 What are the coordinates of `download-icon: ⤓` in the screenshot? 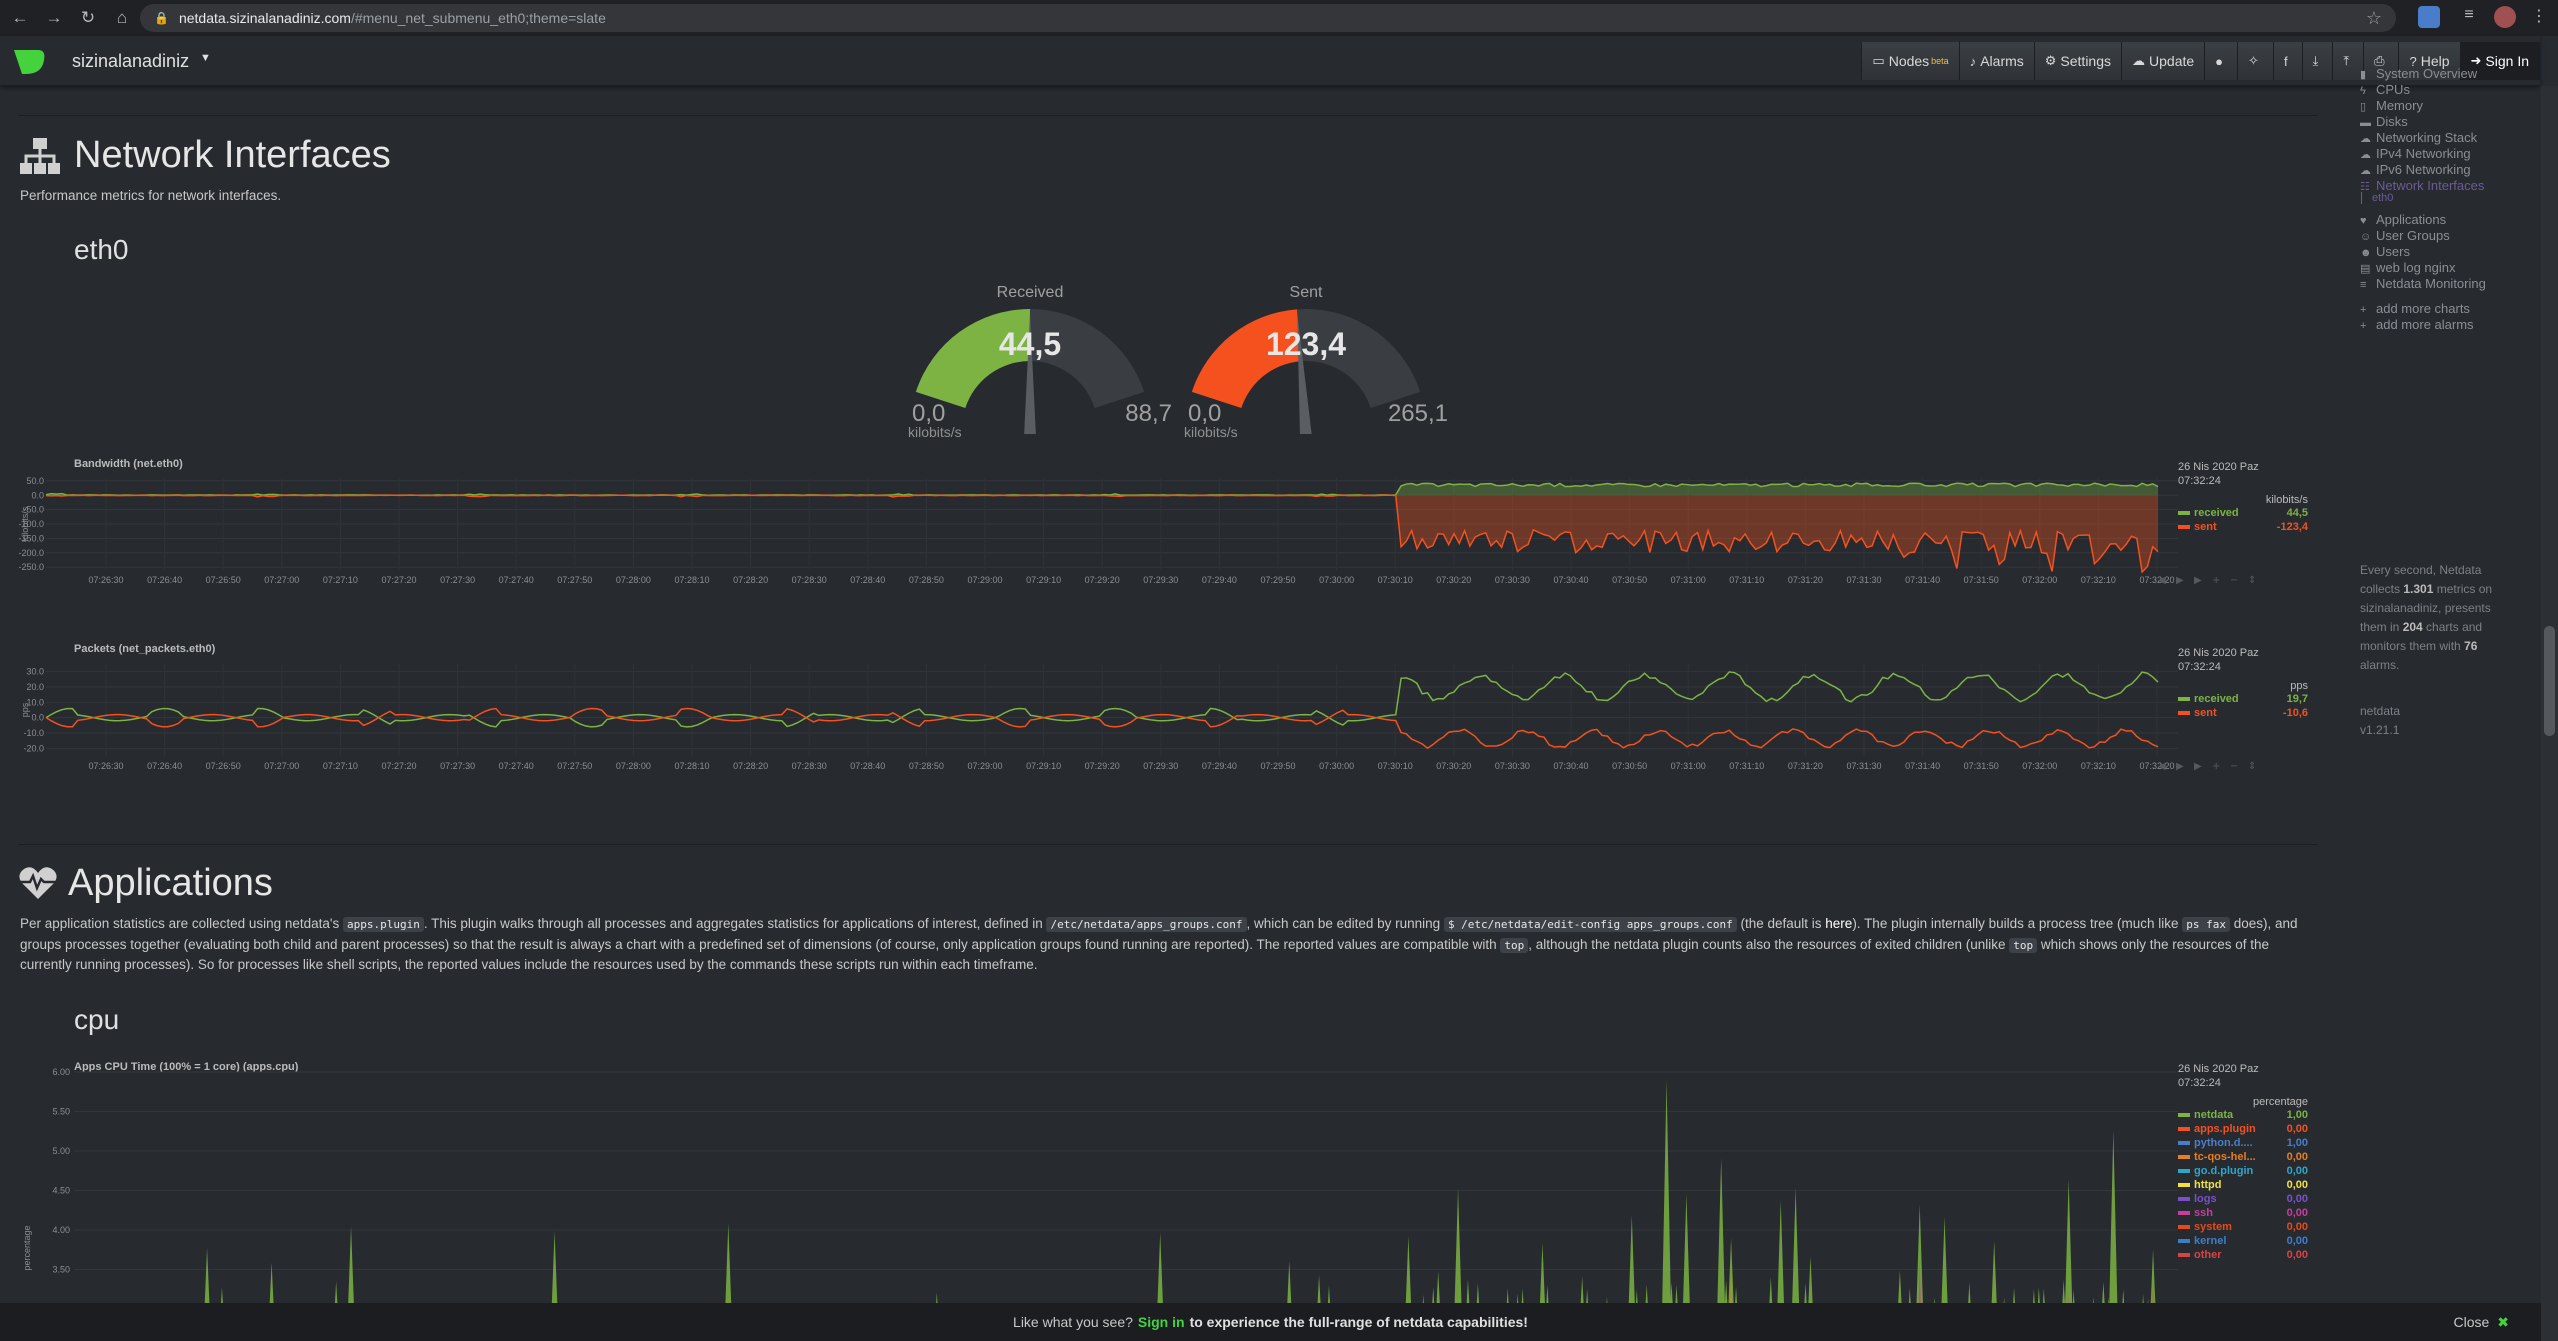 It's located at (2315, 60).